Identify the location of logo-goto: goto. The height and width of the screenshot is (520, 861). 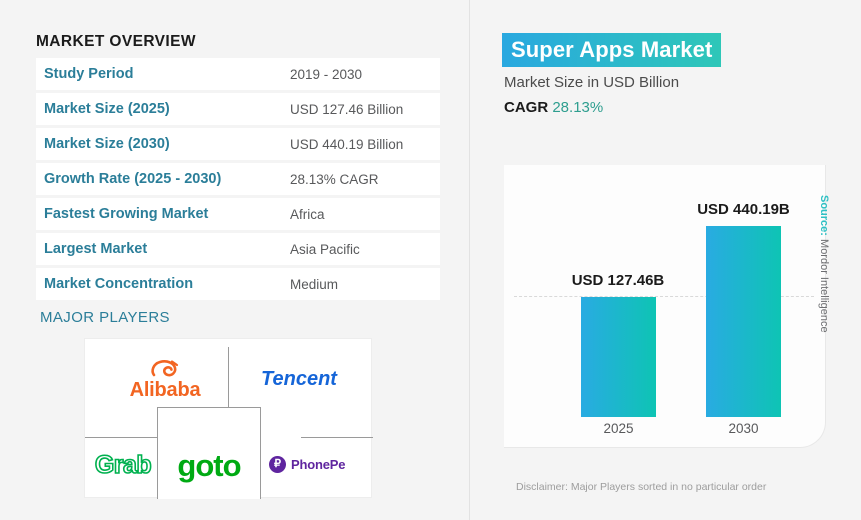
(209, 465).